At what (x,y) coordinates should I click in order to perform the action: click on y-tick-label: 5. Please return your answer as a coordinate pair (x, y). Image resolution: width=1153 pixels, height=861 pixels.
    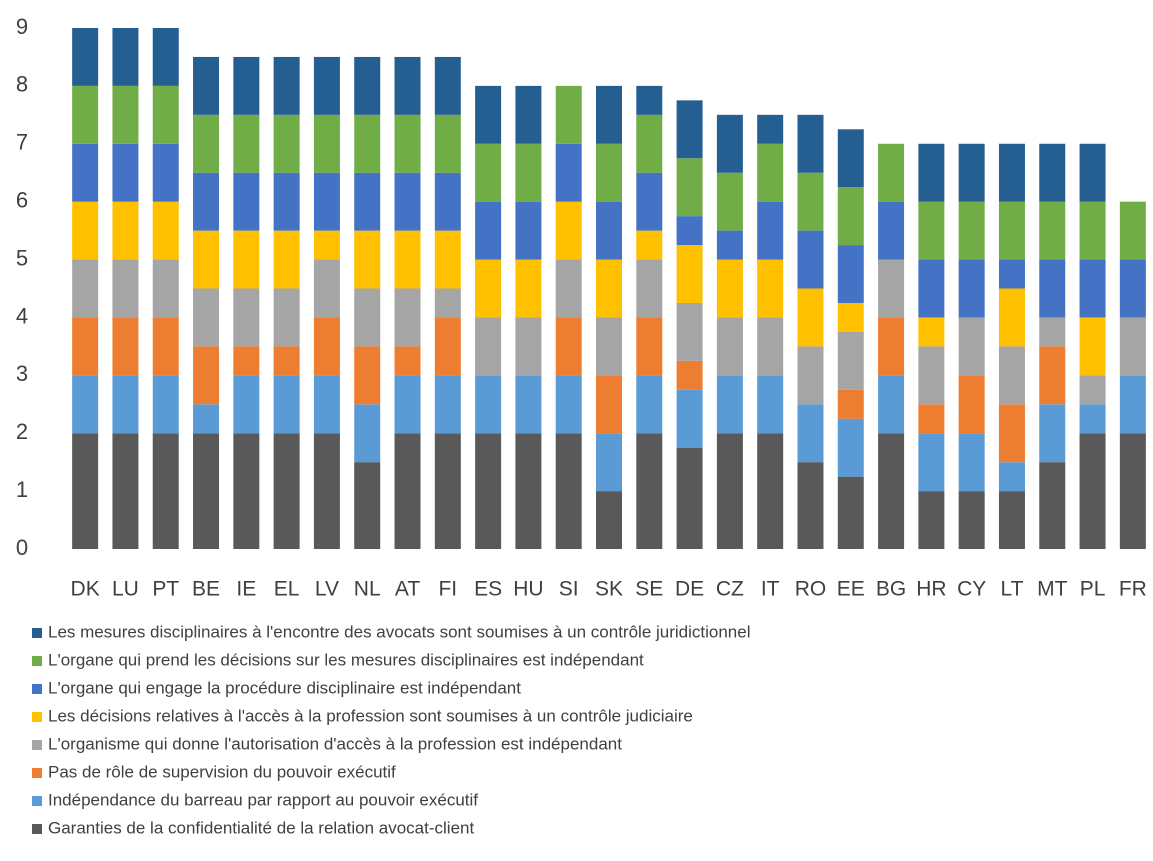
    Looking at the image, I should click on (22, 257).